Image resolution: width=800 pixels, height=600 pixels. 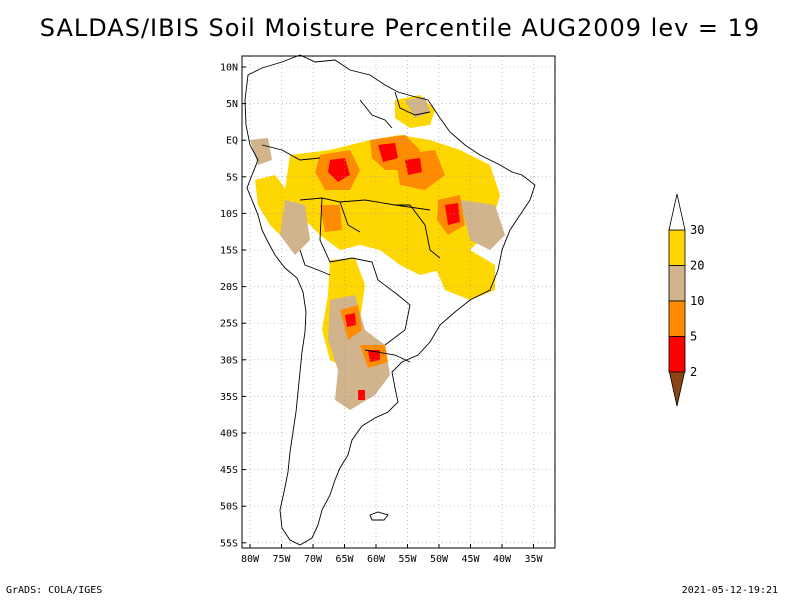 What do you see at coordinates (344, 559) in the screenshot?
I see `lon-tick-label: 65W` at bounding box center [344, 559].